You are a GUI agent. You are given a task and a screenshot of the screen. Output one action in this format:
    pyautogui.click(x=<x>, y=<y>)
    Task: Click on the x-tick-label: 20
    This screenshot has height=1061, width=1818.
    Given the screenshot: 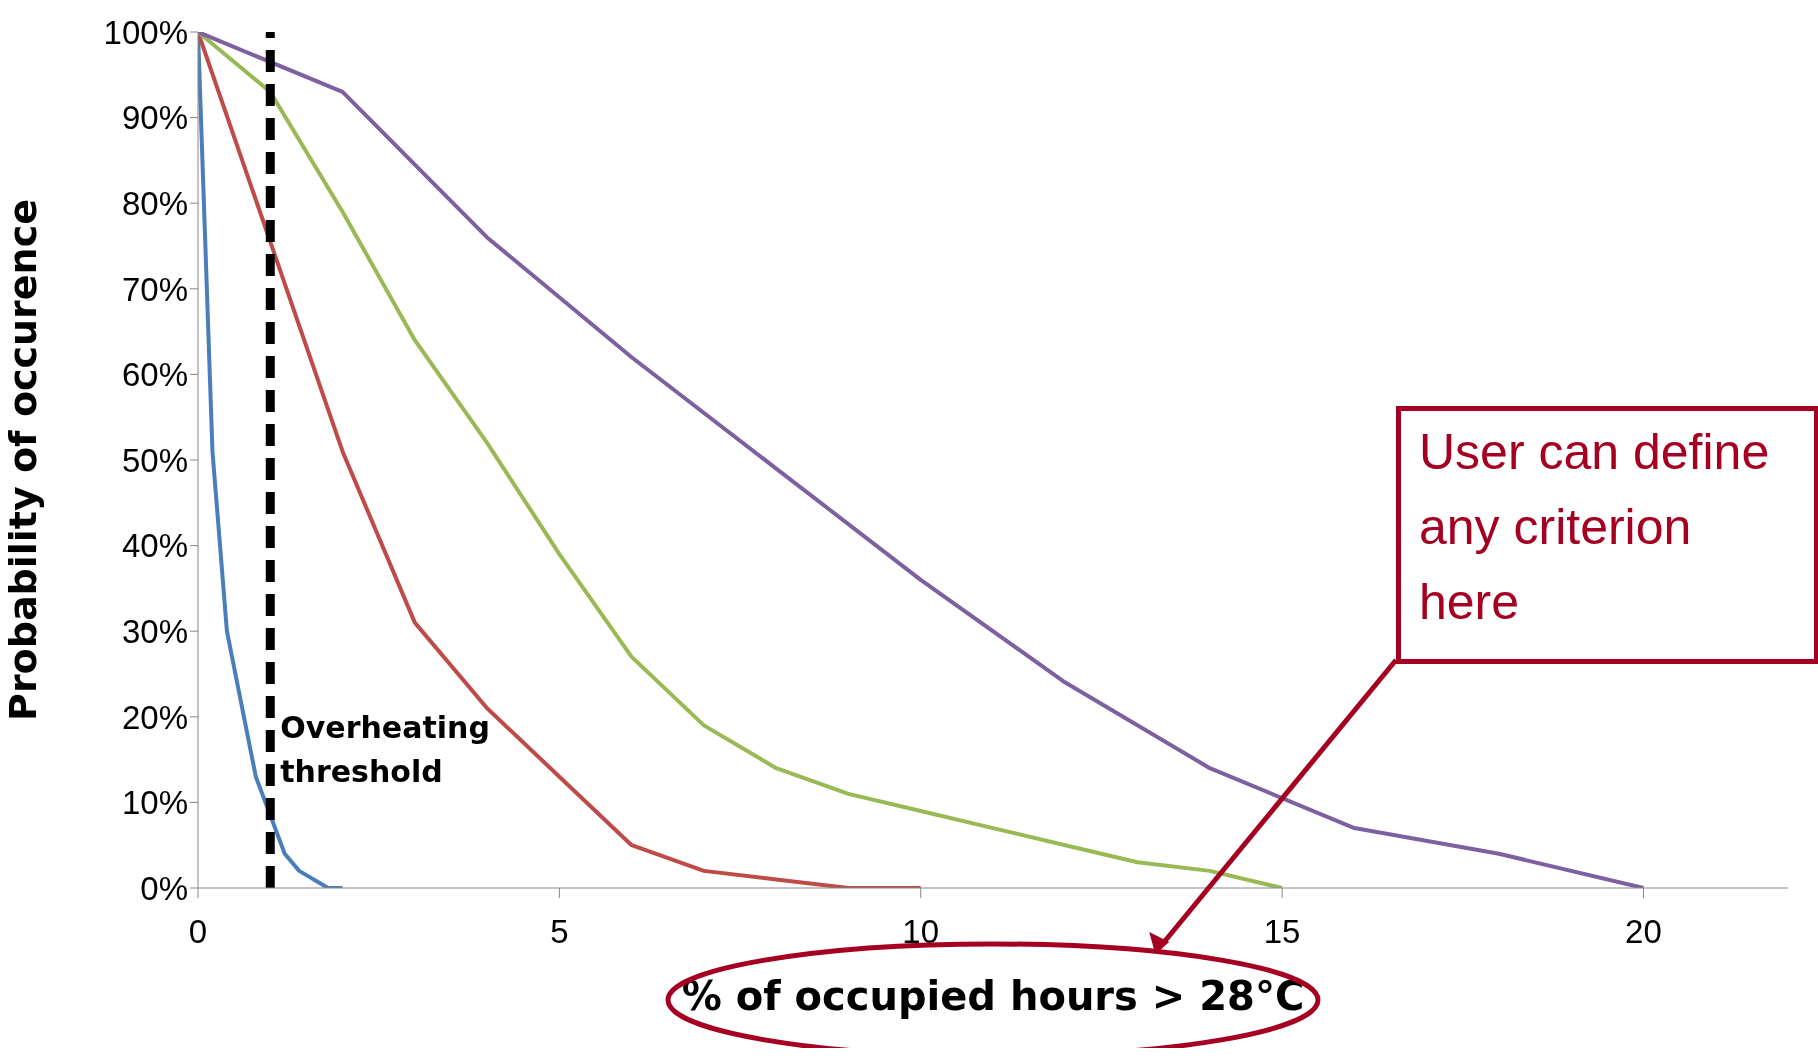 What is the action you would take?
    pyautogui.click(x=1643, y=932)
    